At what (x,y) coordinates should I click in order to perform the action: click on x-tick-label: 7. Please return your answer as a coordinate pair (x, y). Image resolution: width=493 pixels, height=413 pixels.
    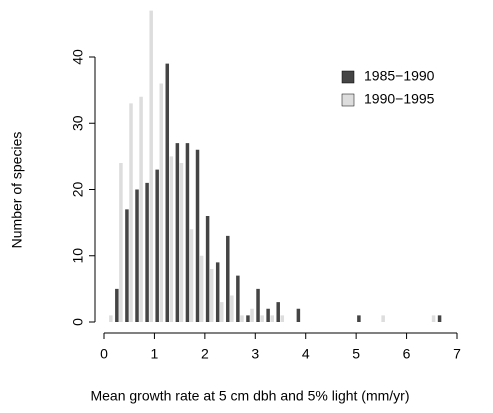
    Looking at the image, I should click on (457, 354).